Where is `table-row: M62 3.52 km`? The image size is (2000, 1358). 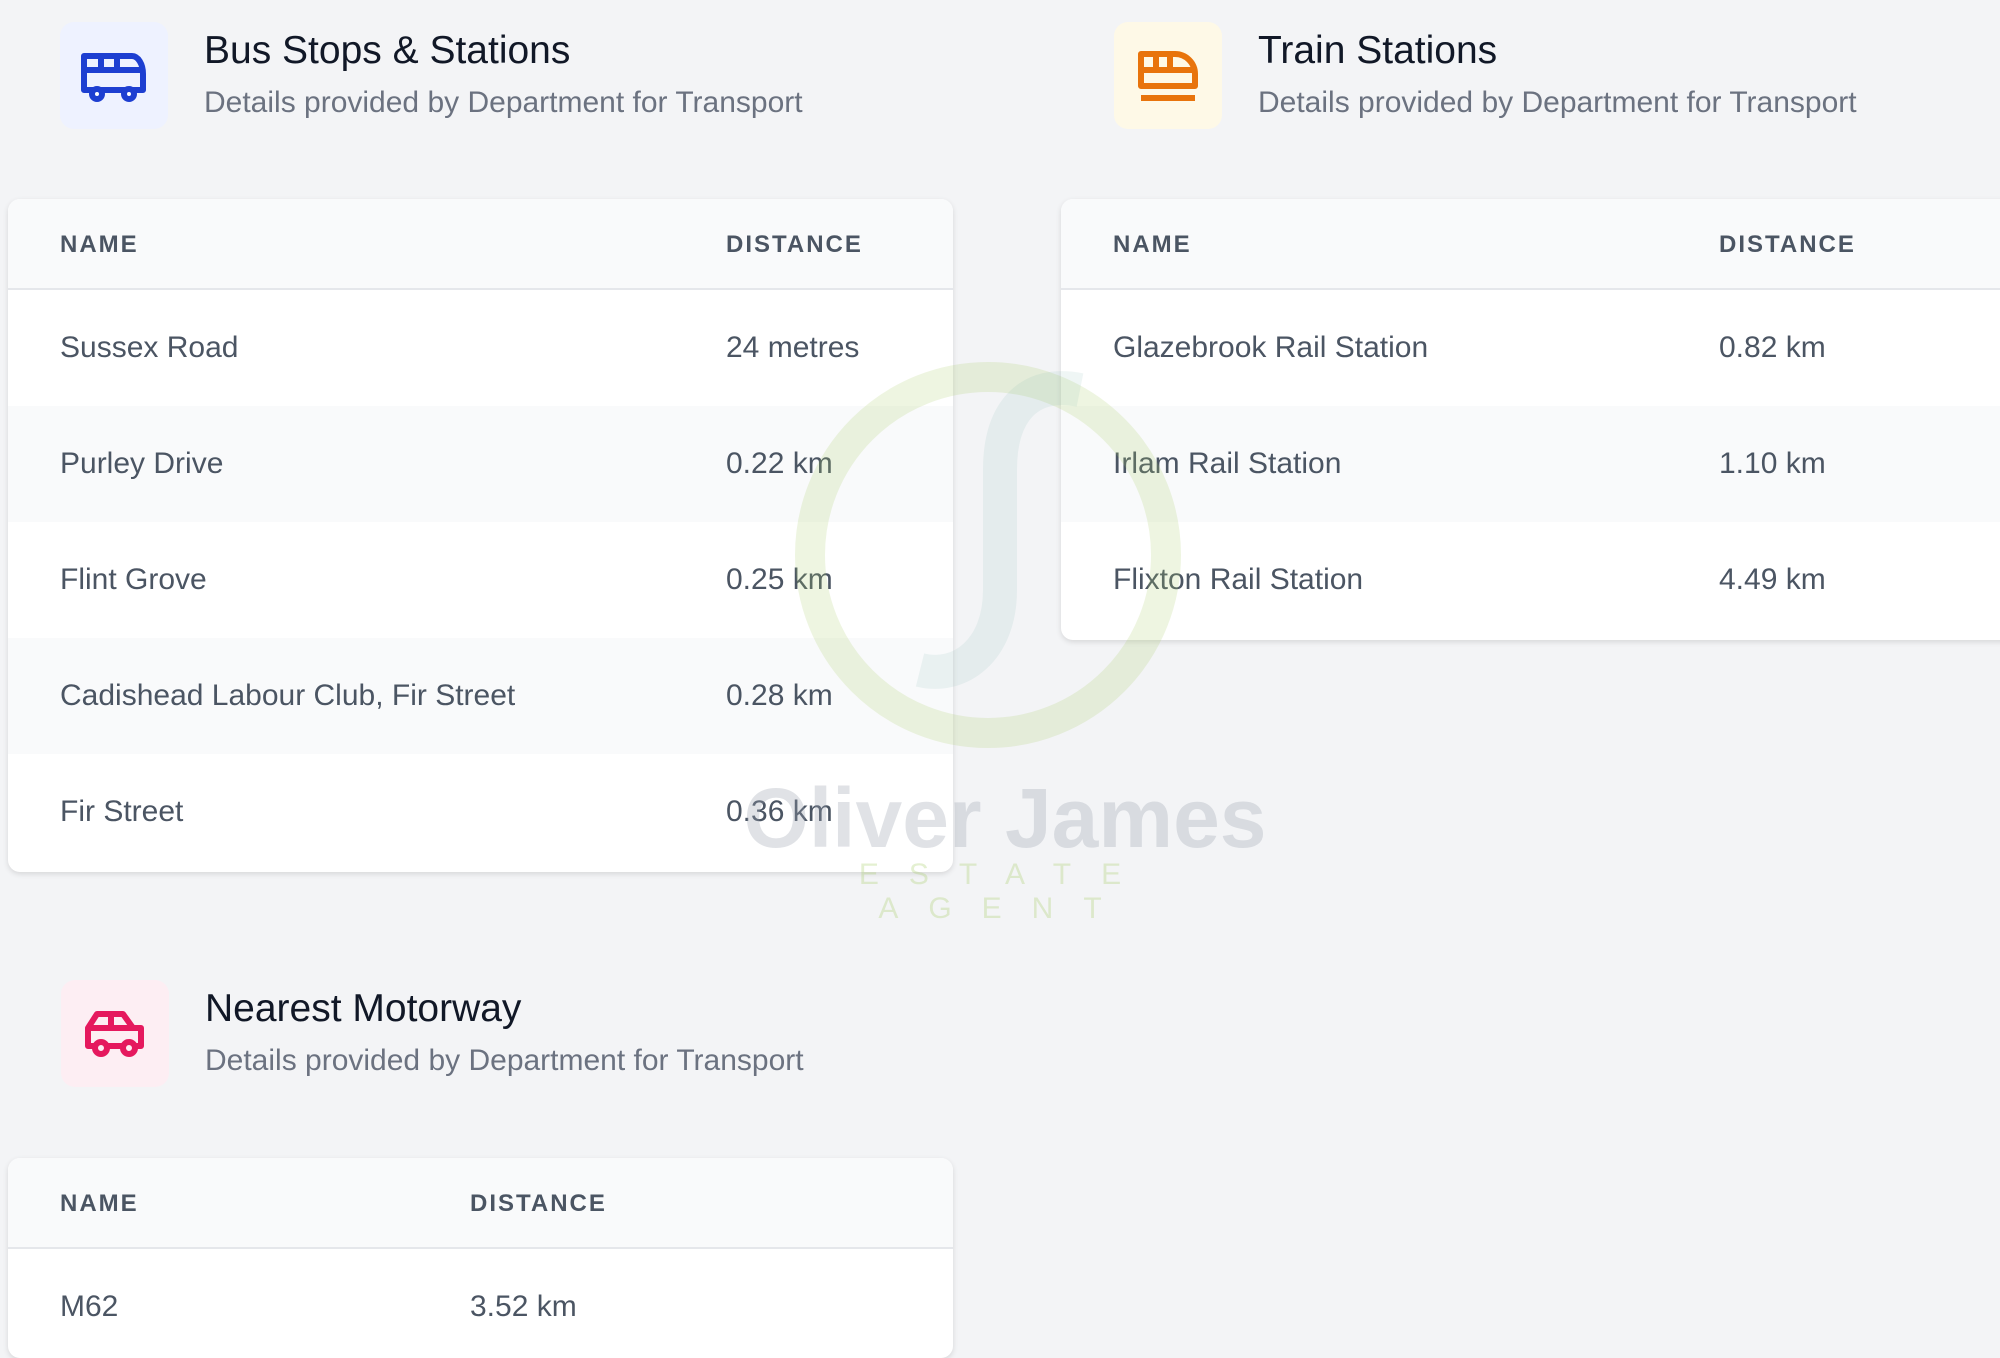
table-row: M62 3.52 km is located at coordinates (480, 1303).